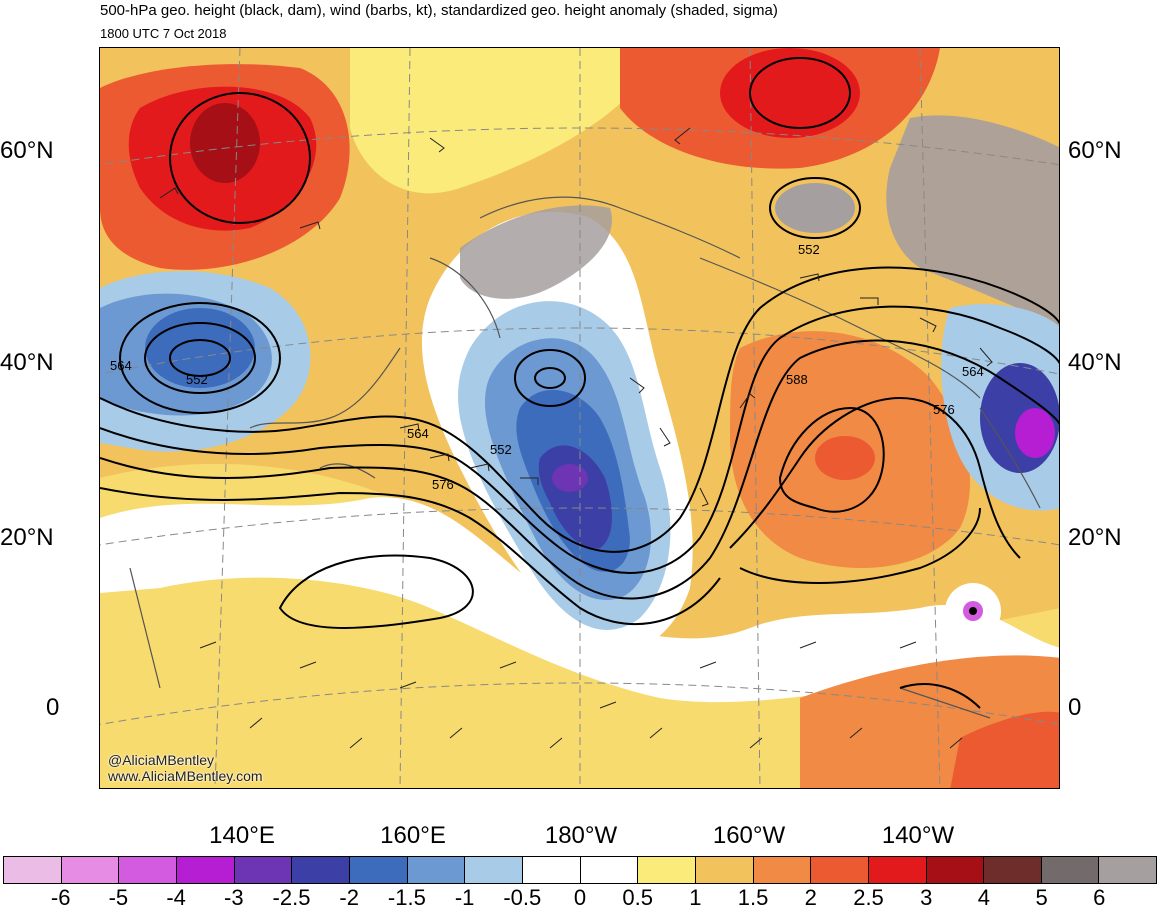 This screenshot has height=913, width=1160. What do you see at coordinates (522, 897) in the screenshot?
I see `colorbar-label: -0.5` at bounding box center [522, 897].